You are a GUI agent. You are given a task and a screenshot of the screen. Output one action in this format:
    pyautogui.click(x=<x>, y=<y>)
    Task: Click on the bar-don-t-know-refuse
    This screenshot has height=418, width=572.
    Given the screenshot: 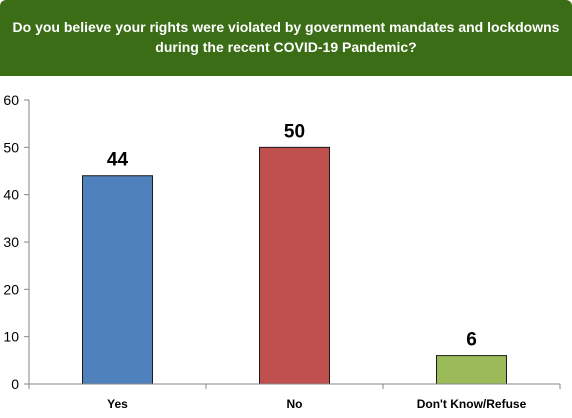 What is the action you would take?
    pyautogui.click(x=471, y=370)
    